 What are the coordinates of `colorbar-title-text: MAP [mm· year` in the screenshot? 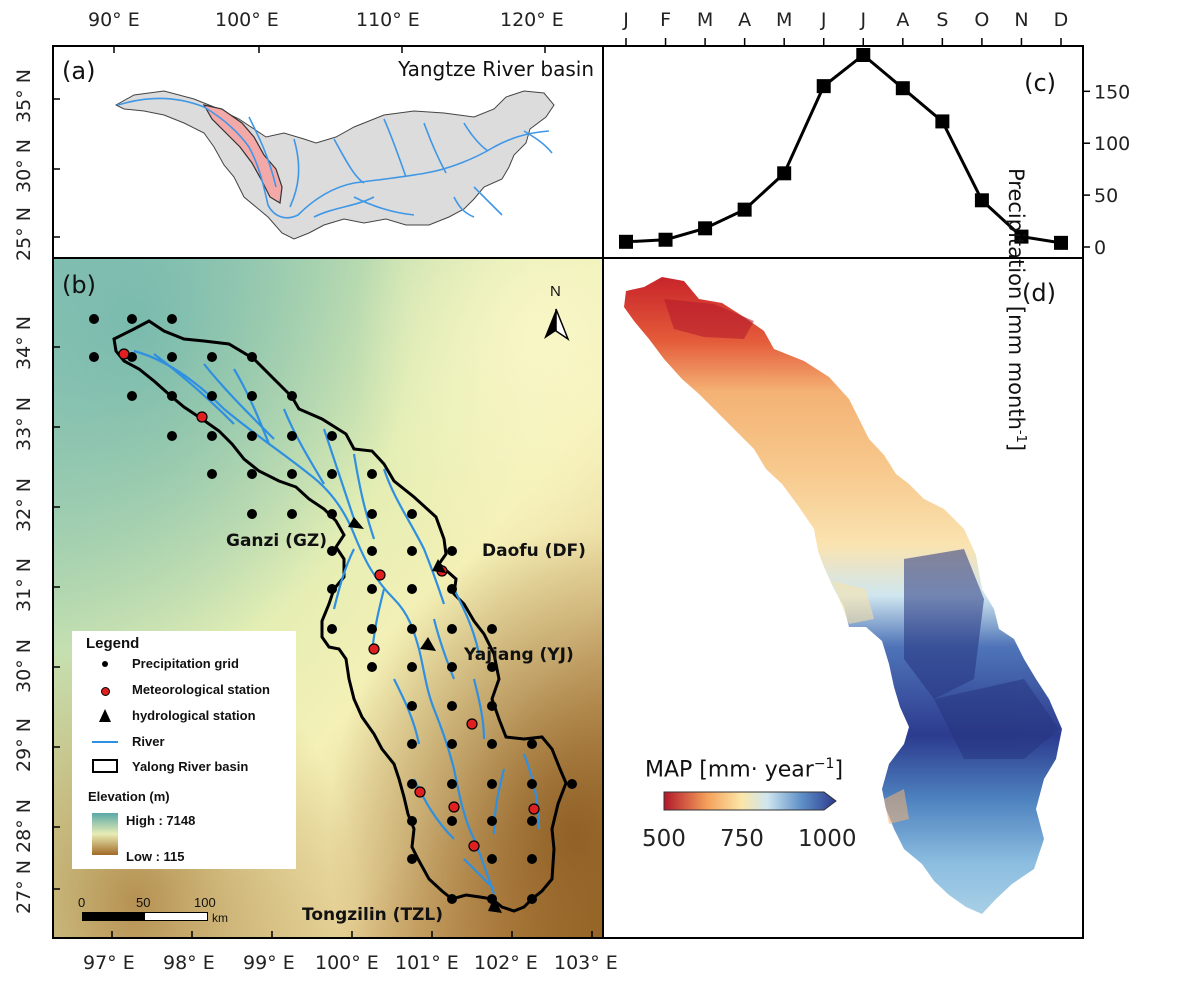 It's located at (729, 770).